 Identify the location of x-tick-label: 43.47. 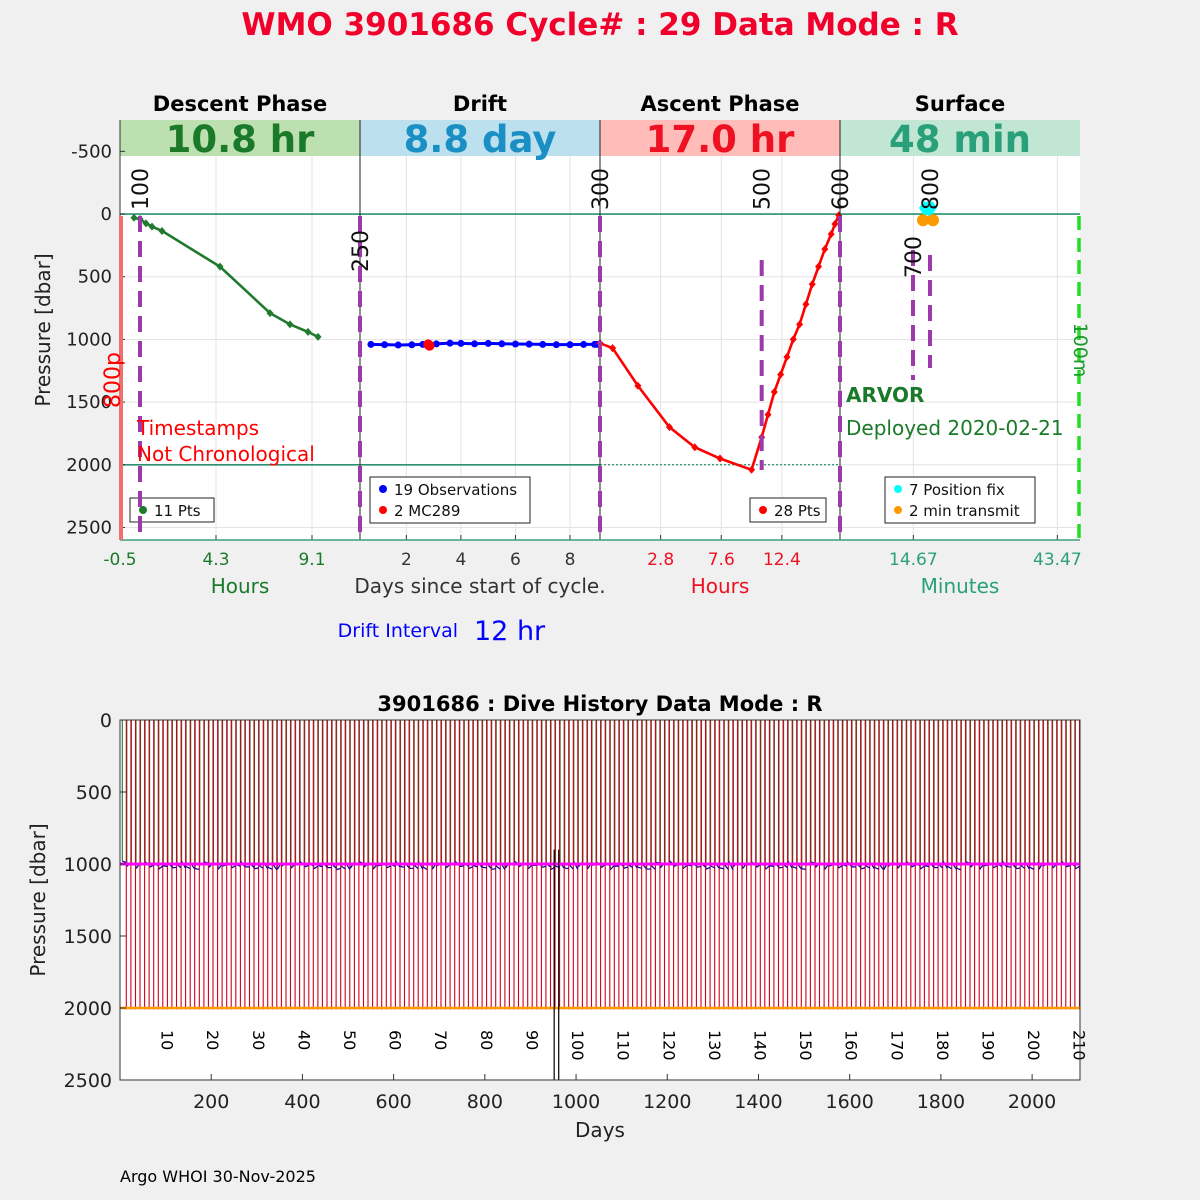
(1057, 560).